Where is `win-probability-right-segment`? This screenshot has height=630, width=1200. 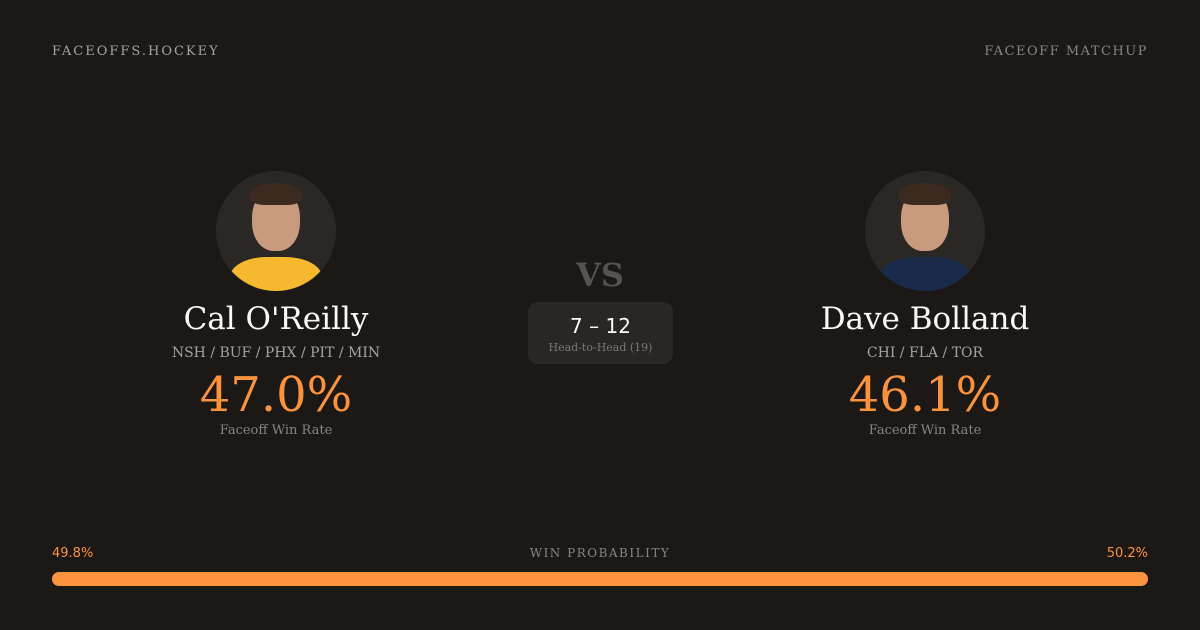 win-probability-right-segment is located at coordinates (872, 579).